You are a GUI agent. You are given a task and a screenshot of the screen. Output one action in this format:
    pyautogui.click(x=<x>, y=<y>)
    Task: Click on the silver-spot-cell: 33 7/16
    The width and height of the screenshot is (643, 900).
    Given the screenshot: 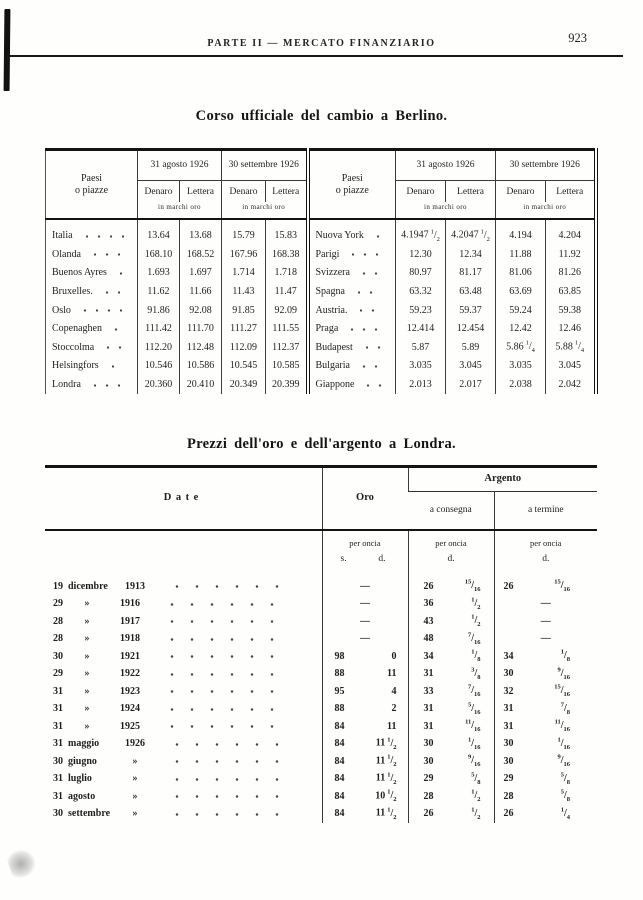 What is the action you would take?
    pyautogui.click(x=450, y=692)
    